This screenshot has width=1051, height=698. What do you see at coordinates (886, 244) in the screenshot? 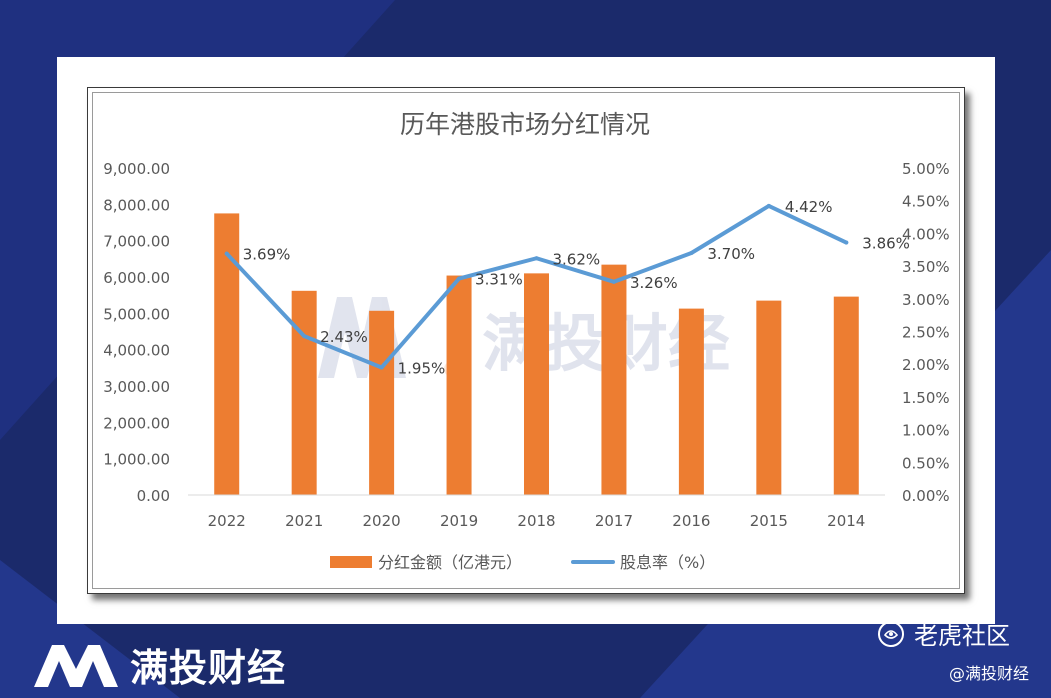
I see `yield-data-label: 3.86%` at bounding box center [886, 244].